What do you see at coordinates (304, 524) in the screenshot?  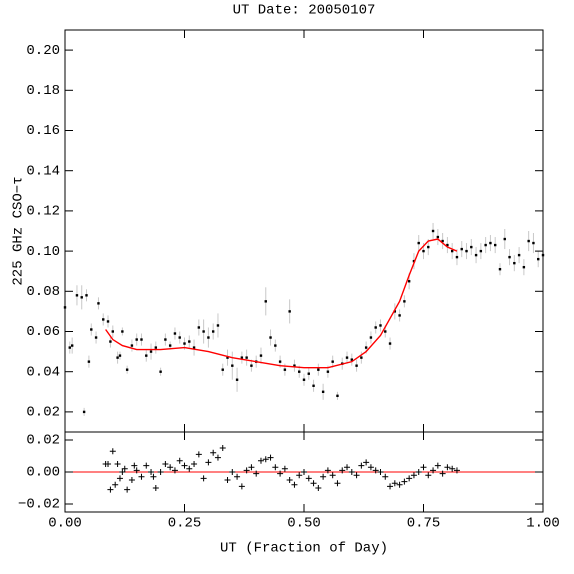 I see `x-tick-label: 0.50` at bounding box center [304, 524].